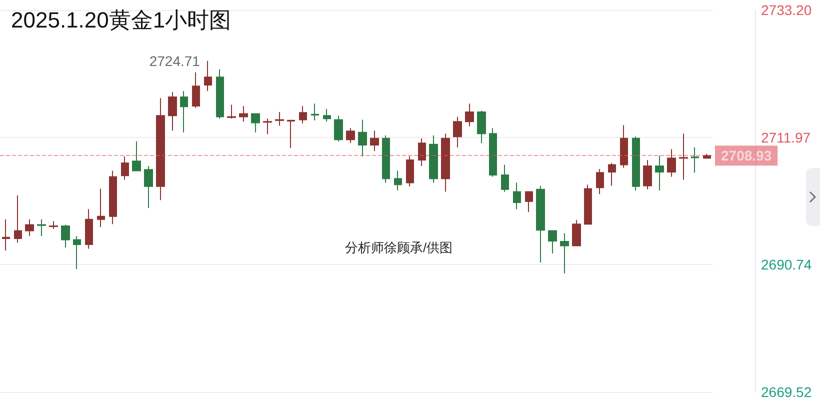 The image size is (820, 411). Describe the element at coordinates (786, 10) in the screenshot. I see `y-tick-label: 2733.20` at that location.